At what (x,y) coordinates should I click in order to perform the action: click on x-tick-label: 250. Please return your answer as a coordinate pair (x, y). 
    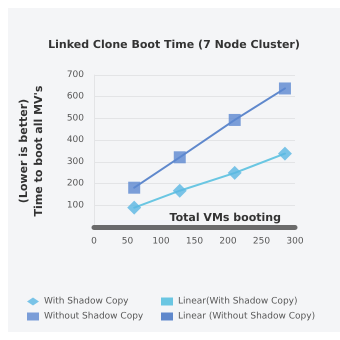
    Looking at the image, I should click on (261, 241).